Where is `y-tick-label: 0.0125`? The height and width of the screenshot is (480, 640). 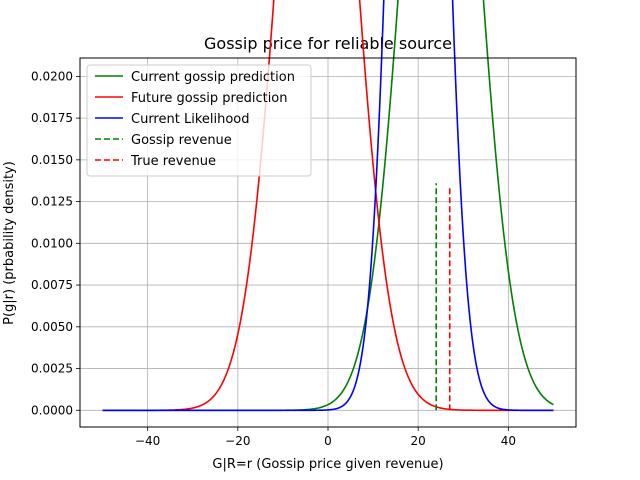 y-tick-label: 0.0125 is located at coordinates (52, 202).